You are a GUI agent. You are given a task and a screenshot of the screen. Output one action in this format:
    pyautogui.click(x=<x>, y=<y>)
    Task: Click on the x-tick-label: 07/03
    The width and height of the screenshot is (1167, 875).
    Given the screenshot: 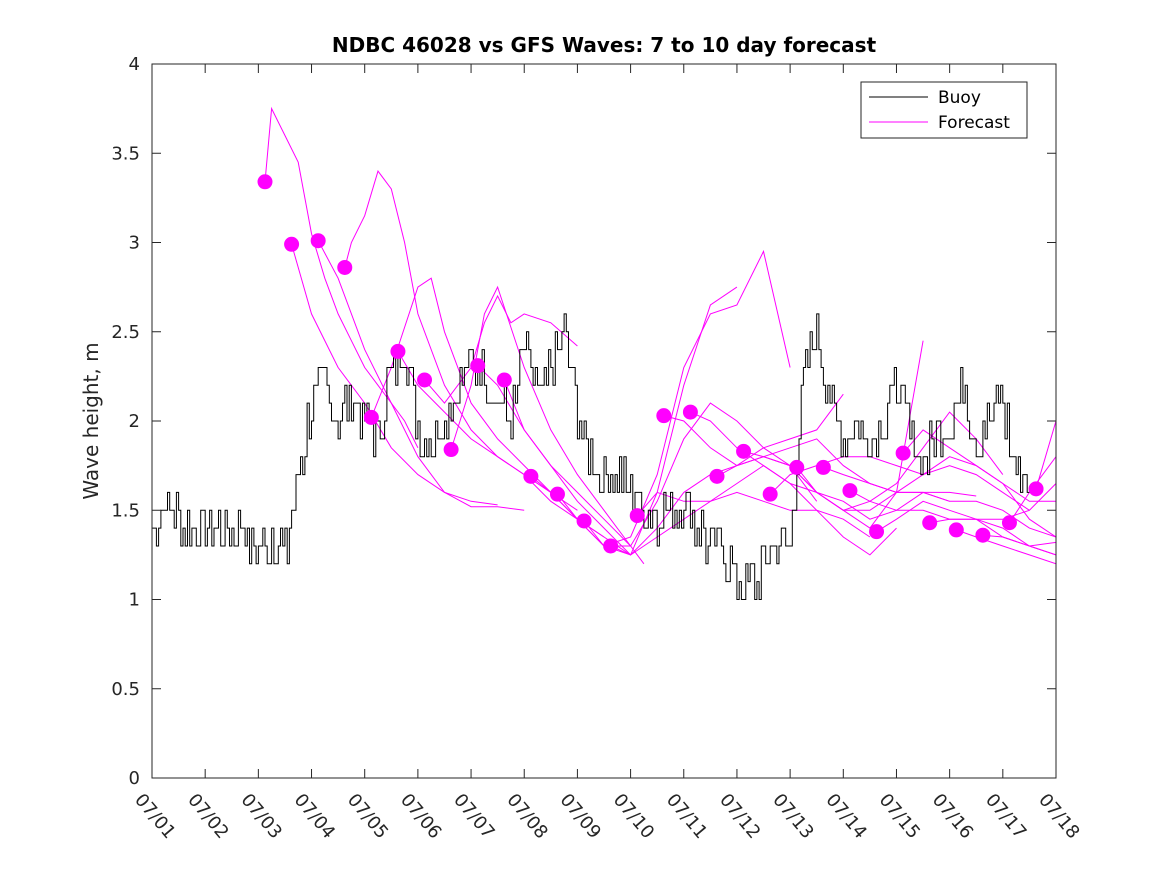 What is the action you would take?
    pyautogui.click(x=261, y=816)
    